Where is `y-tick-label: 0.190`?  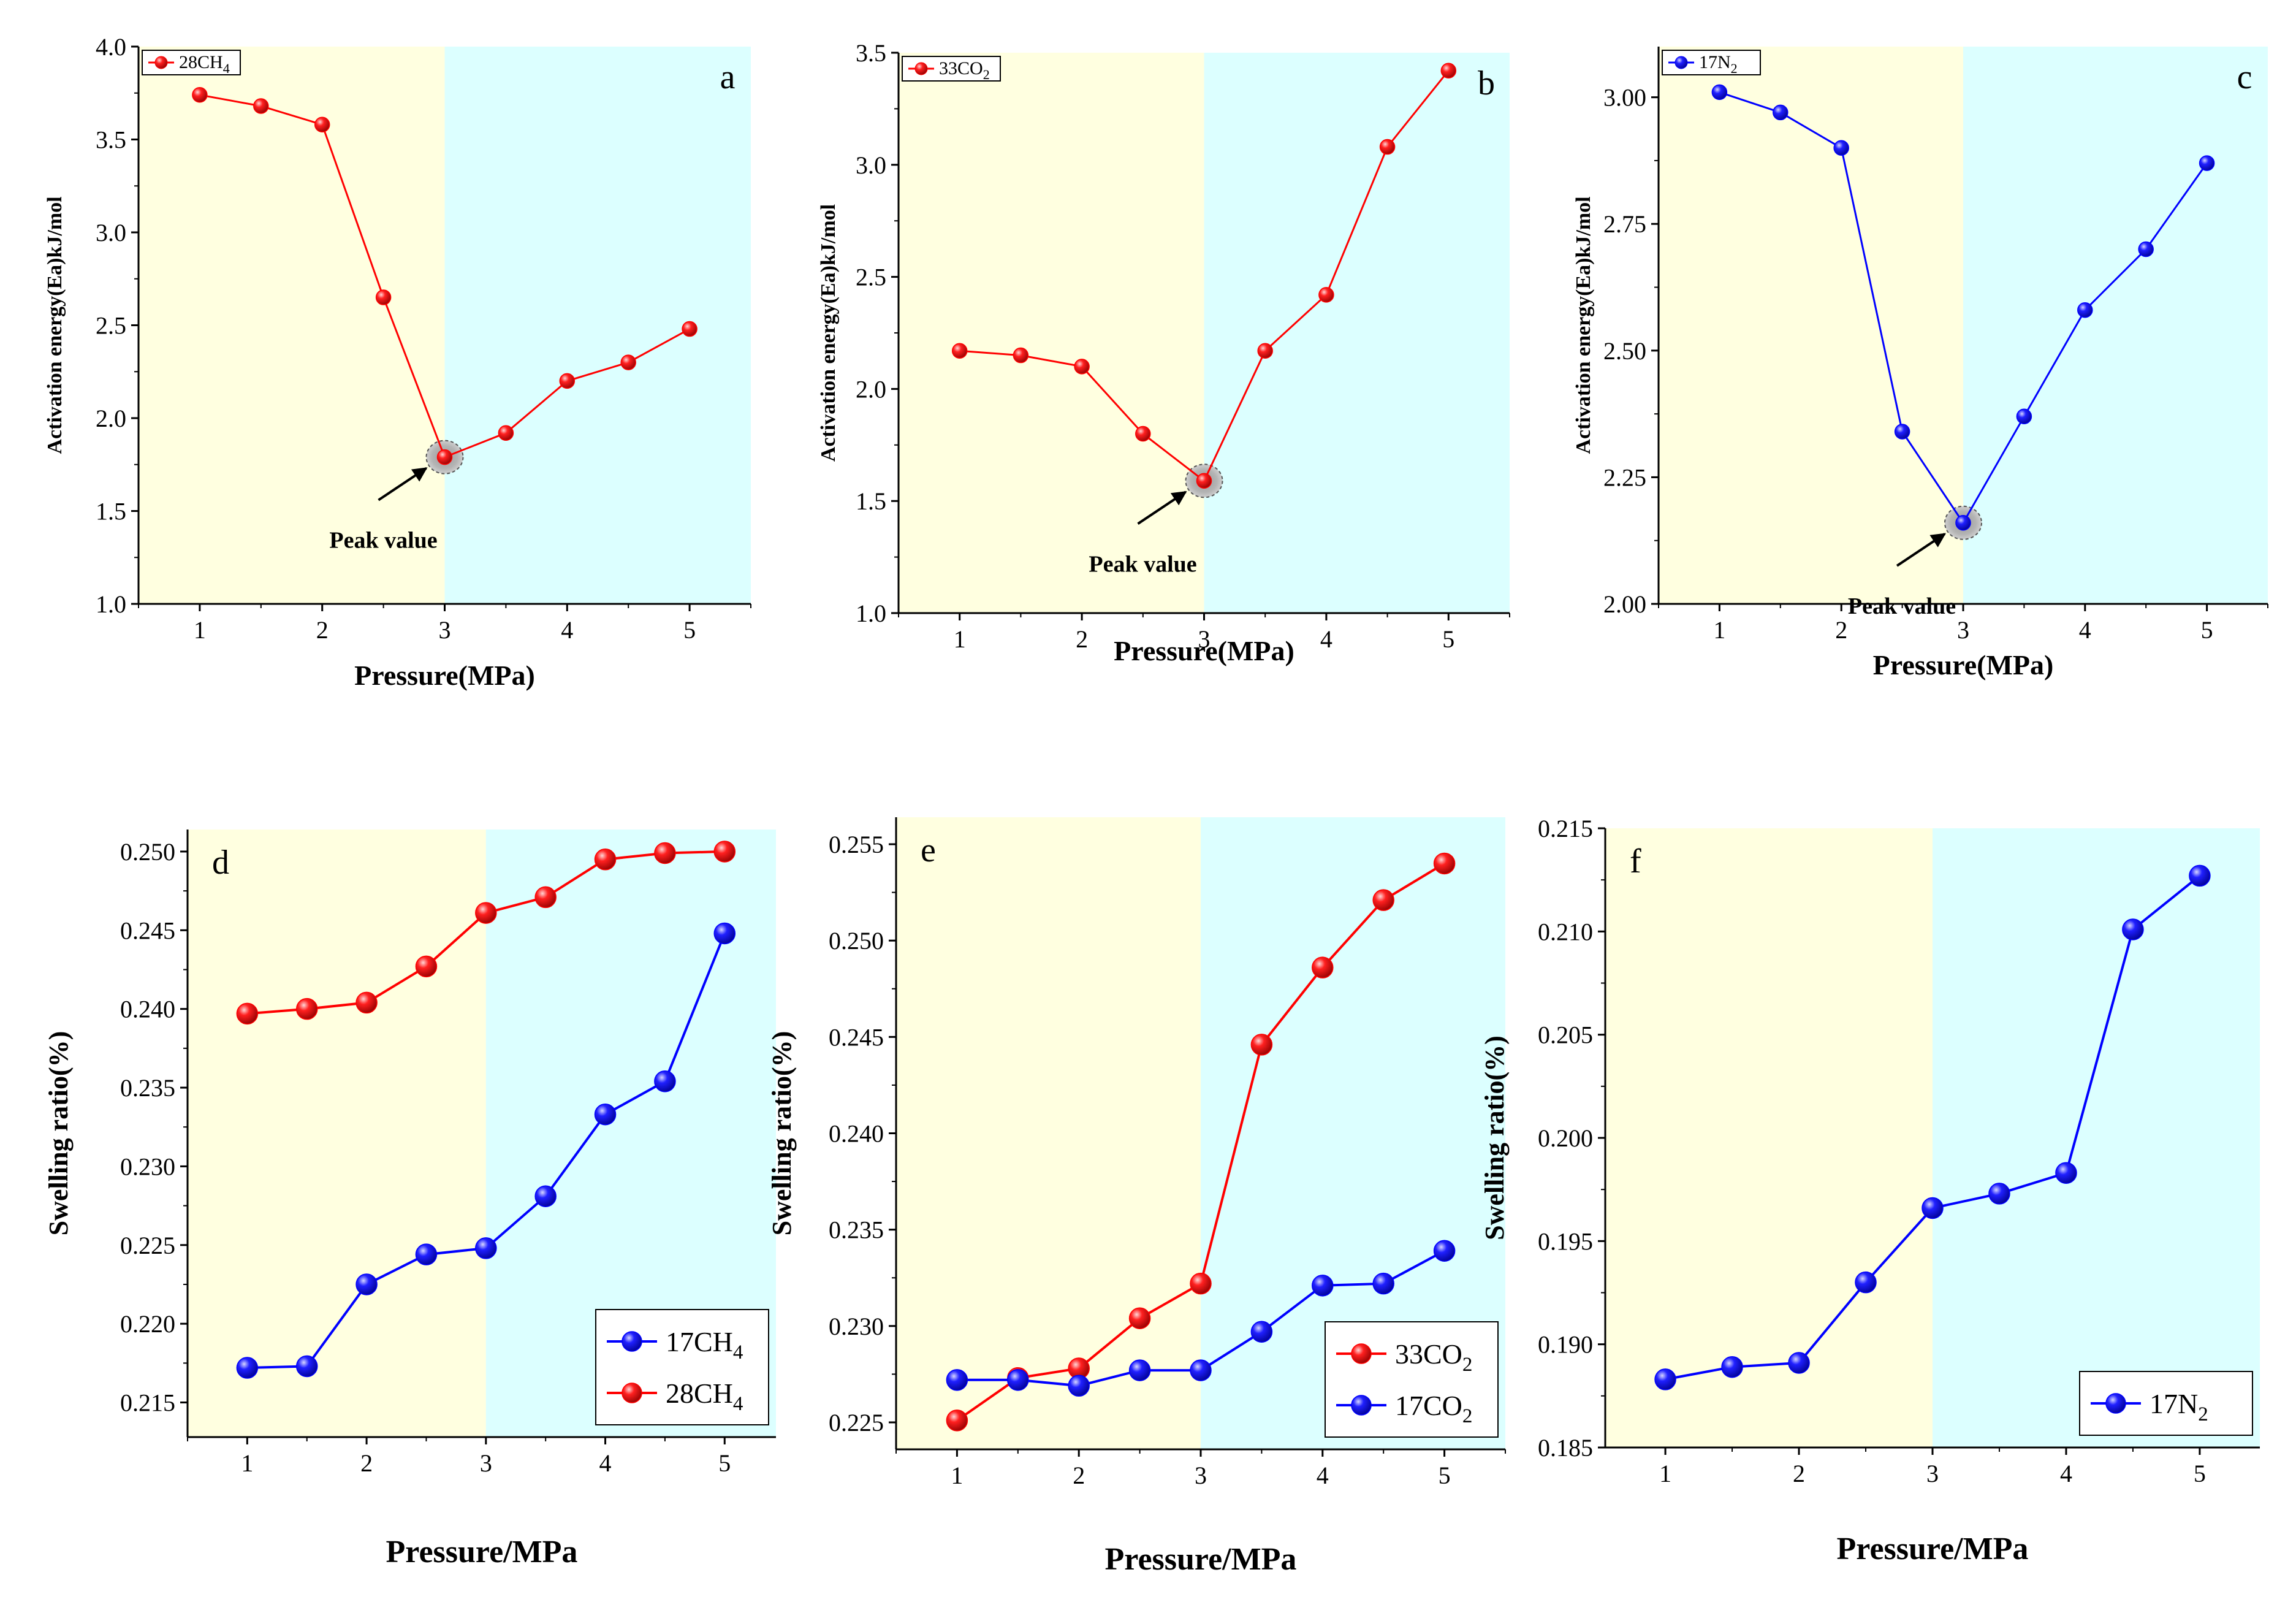
y-tick-label: 0.190 is located at coordinates (1565, 1345).